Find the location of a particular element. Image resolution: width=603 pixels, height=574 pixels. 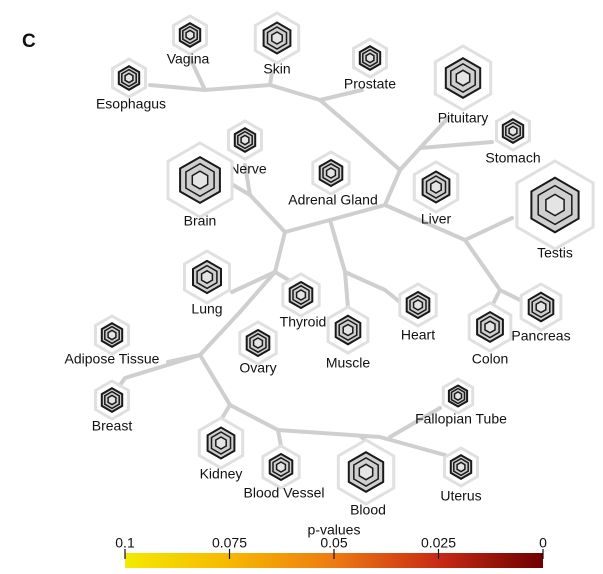

tissue-label: Lung is located at coordinates (206, 309).